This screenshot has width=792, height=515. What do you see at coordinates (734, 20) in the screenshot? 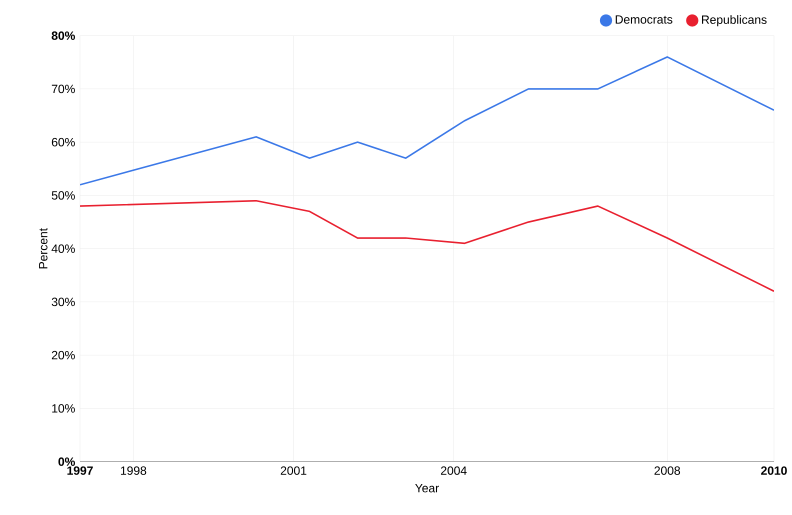
I see `legend-label: Republicans` at bounding box center [734, 20].